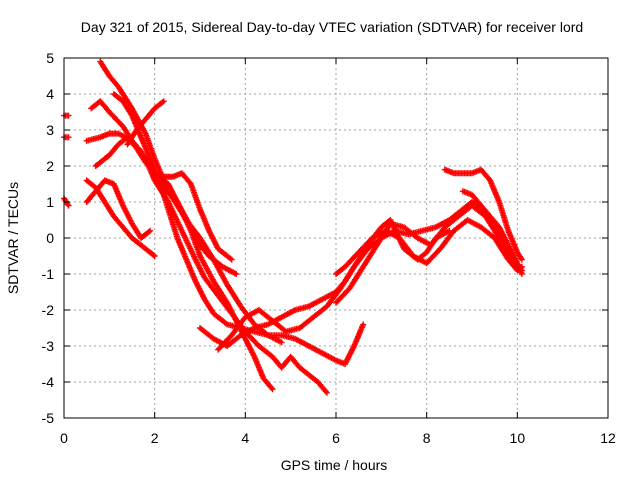 Image resolution: width=640 pixels, height=480 pixels. I want to click on series-track-g, so click(120, 218).